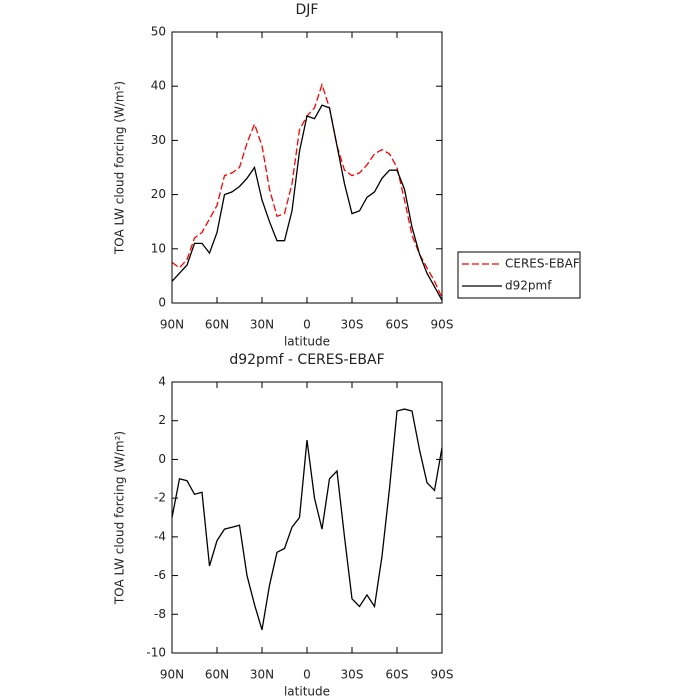 Image resolution: width=700 pixels, height=700 pixels. I want to click on y-tick-label: 30, so click(158, 140).